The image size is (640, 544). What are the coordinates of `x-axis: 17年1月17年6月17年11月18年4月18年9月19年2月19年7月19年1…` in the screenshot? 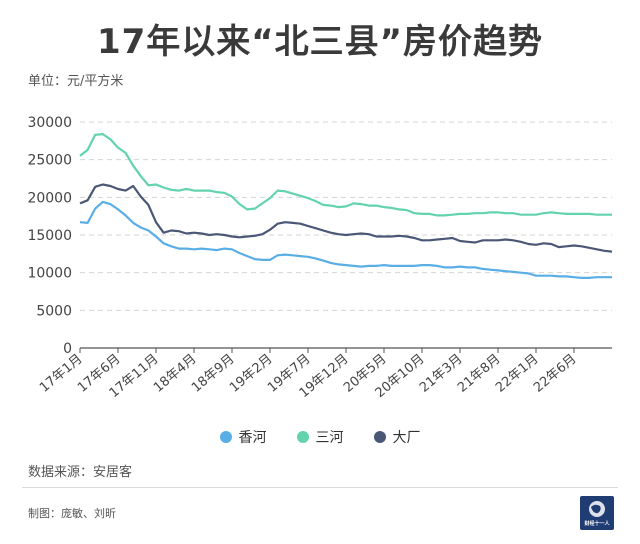 It's located at (308, 374).